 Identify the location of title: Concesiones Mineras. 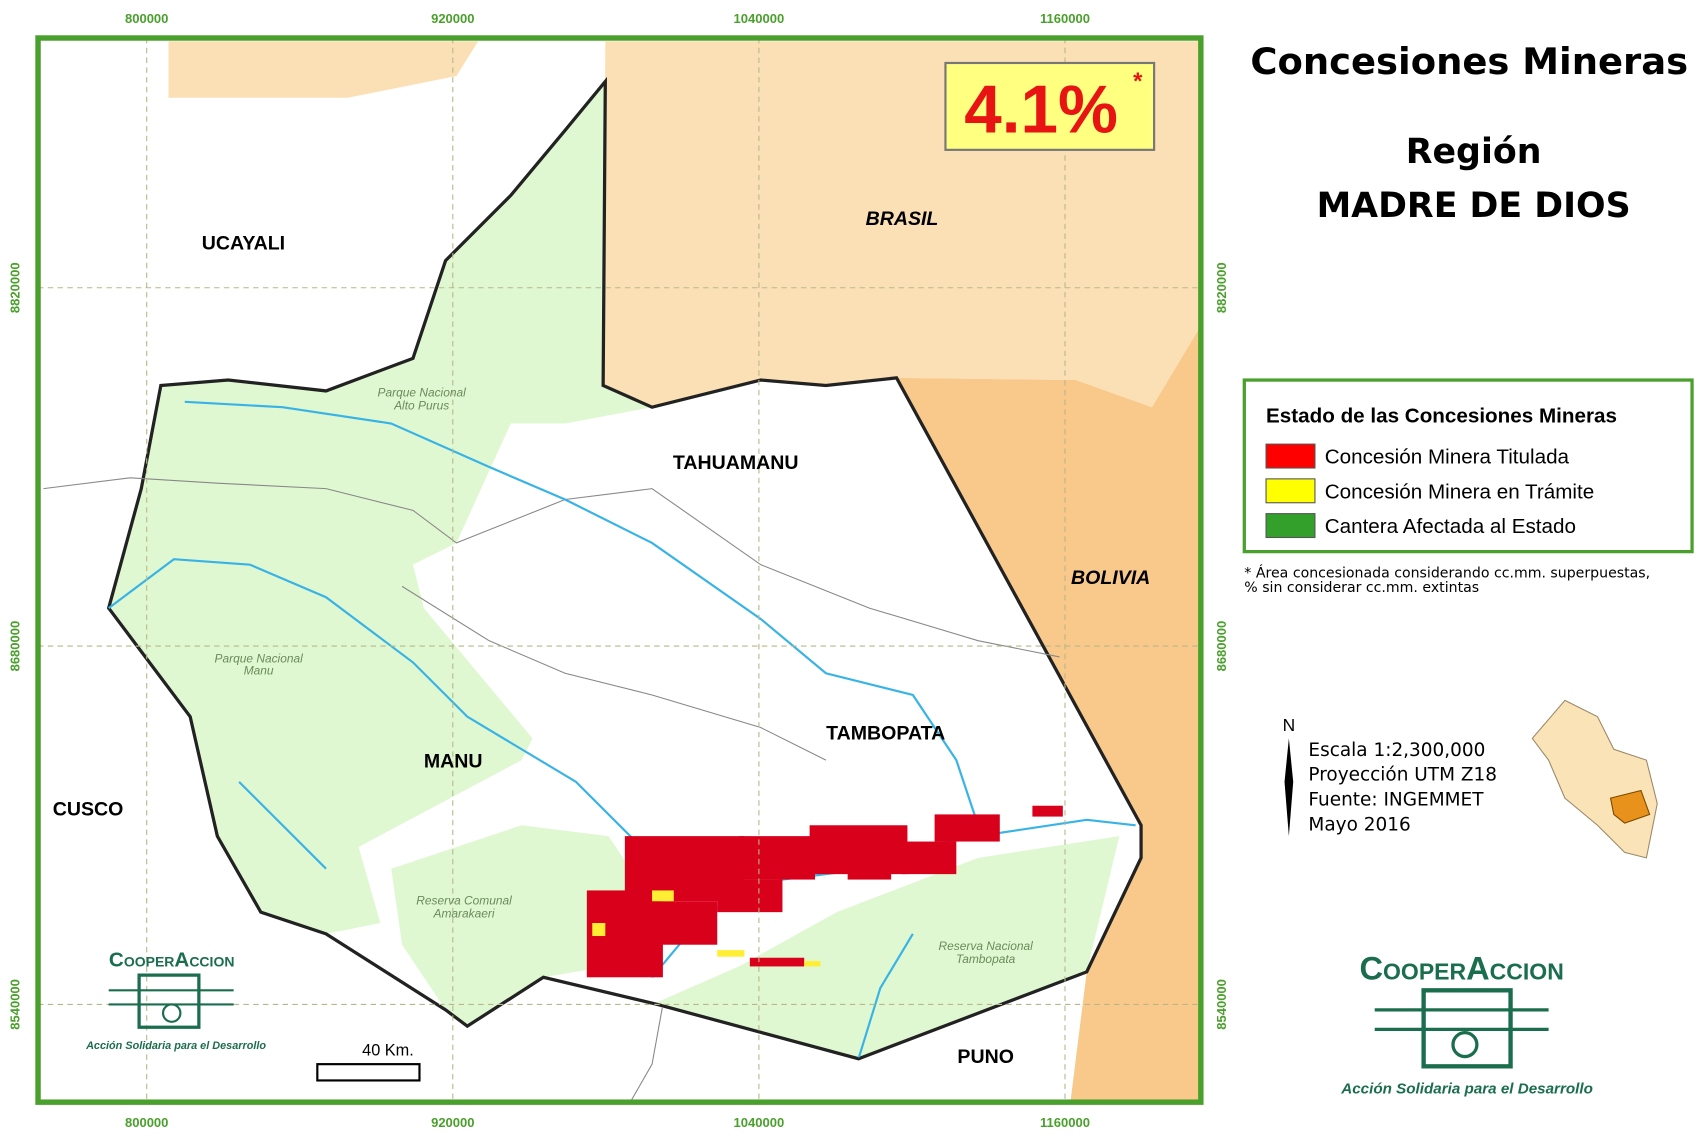
(1469, 61).